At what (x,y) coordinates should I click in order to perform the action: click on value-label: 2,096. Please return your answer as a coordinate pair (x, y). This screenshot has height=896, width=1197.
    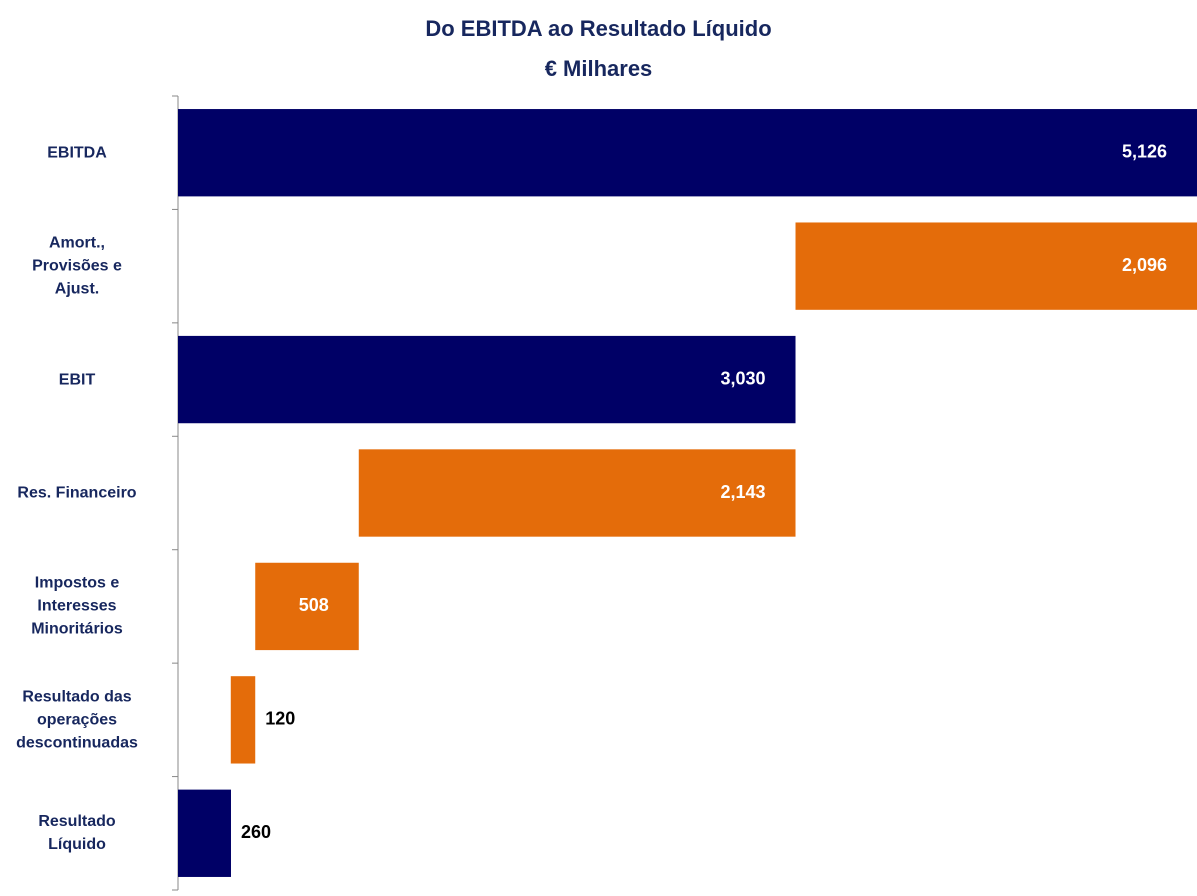
    Looking at the image, I should click on (1144, 265).